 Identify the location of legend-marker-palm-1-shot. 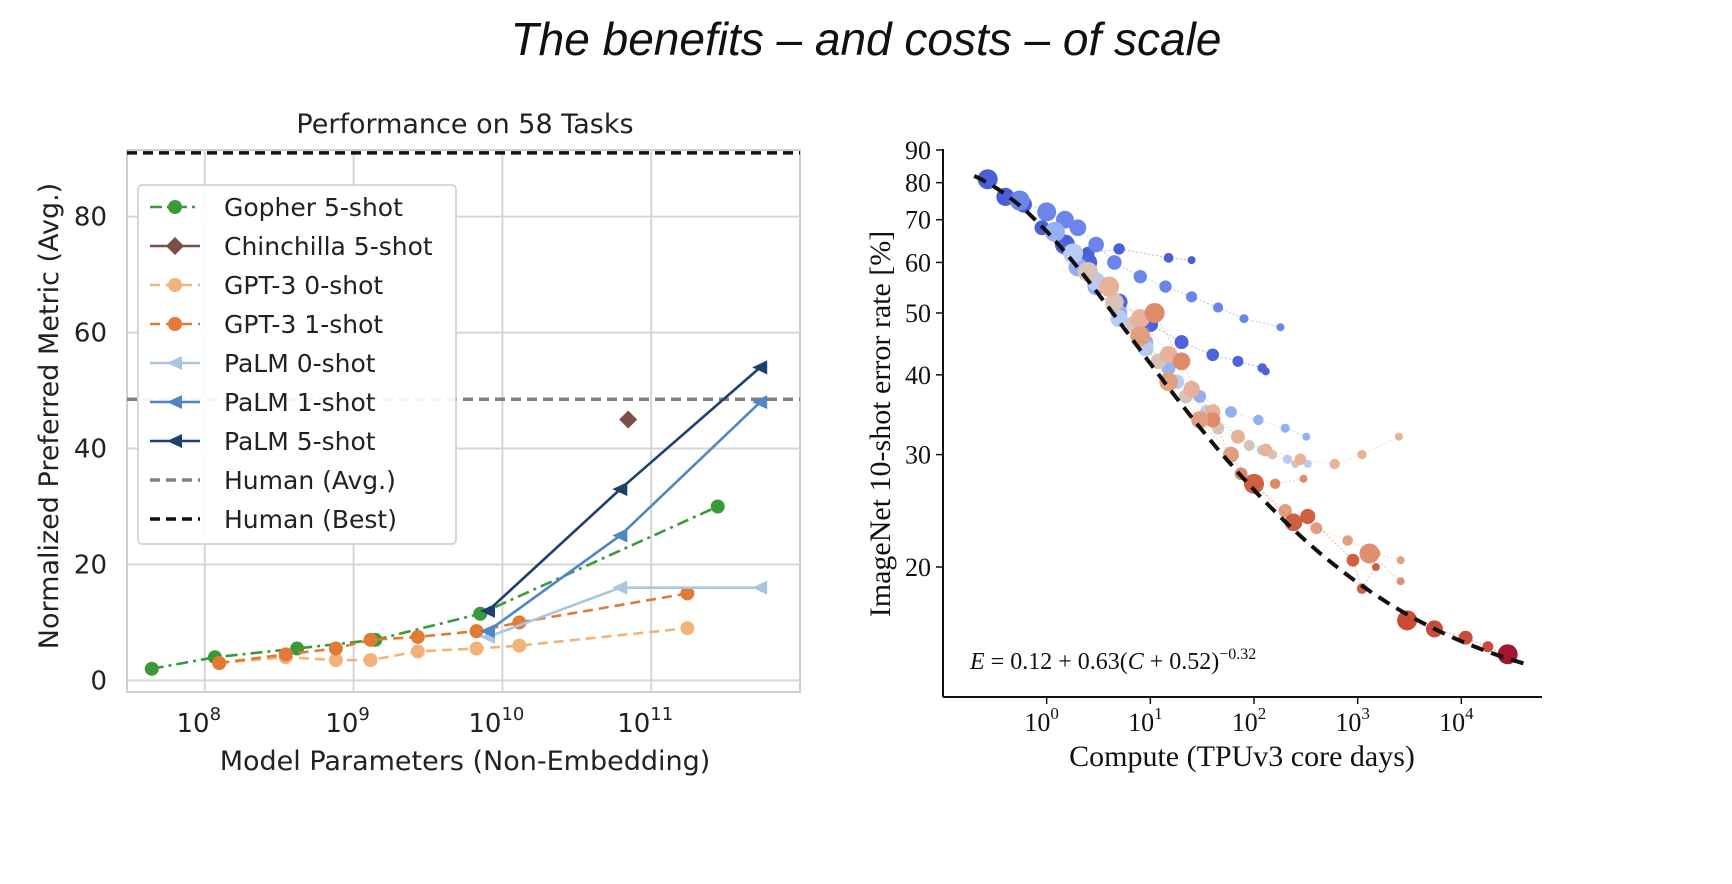
(174, 402).